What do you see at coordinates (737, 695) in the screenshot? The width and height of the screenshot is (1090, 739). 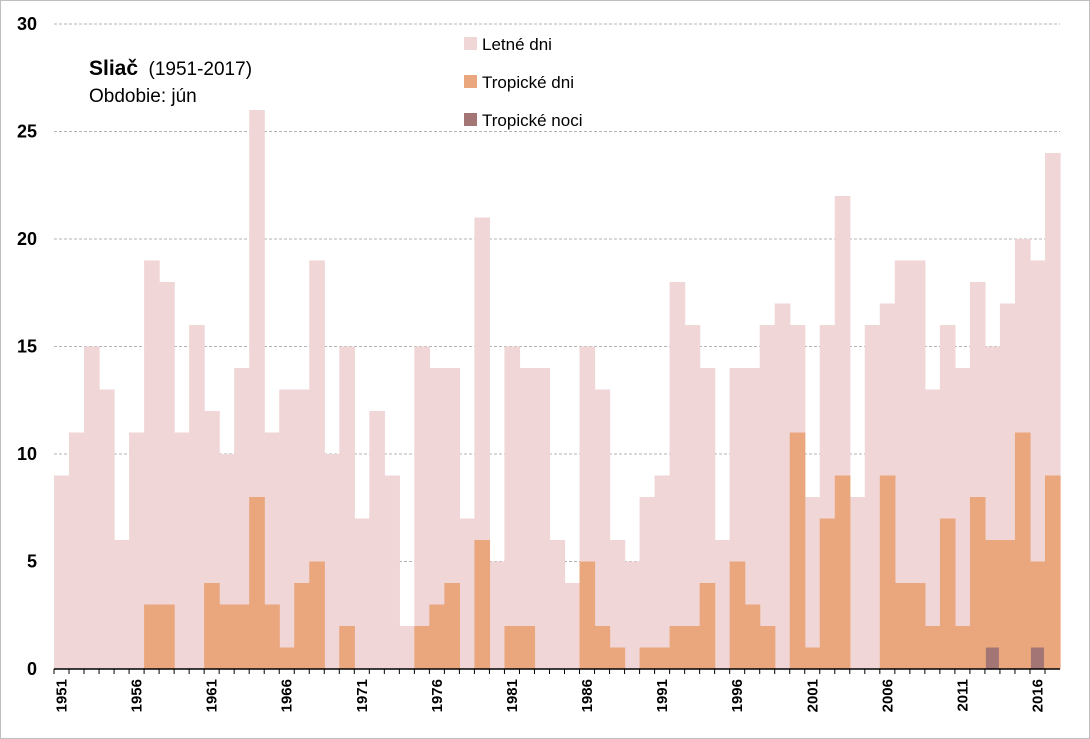 I see `x-tick-label-1996: 1996` at bounding box center [737, 695].